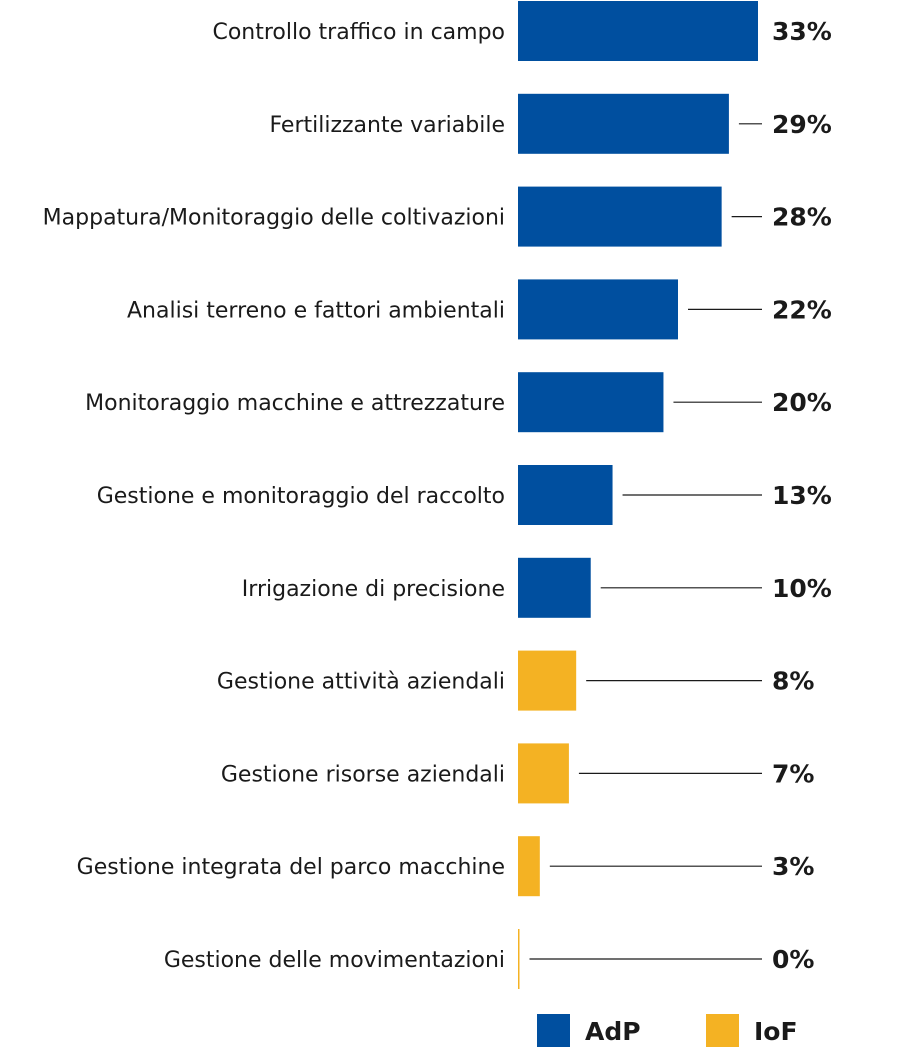 The width and height of the screenshot is (900, 1054). What do you see at coordinates (802, 402) in the screenshot?
I see `value-label-monitoraggio-macchine-e-attrezzature: 20%` at bounding box center [802, 402].